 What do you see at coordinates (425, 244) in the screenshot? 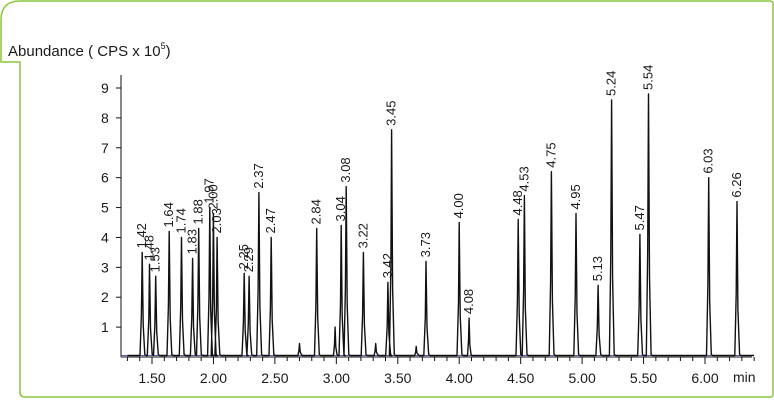
I see `peak-label: 3.73` at bounding box center [425, 244].